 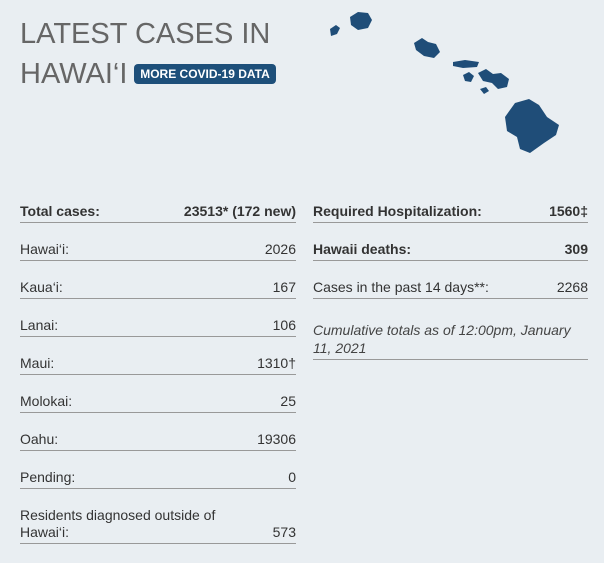 What do you see at coordinates (205, 74) in the screenshot?
I see `more-data-button: MORE COVID-19 DATA` at bounding box center [205, 74].